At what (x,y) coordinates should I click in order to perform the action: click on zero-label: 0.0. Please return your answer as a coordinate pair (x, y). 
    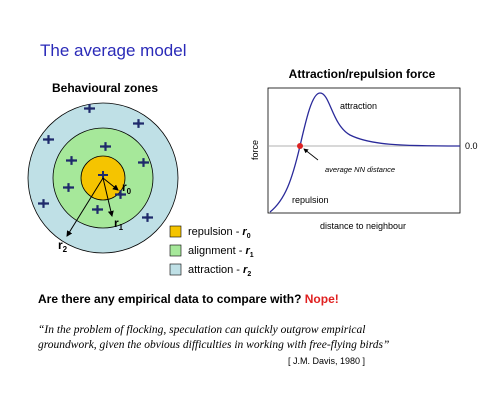
    Looking at the image, I should click on (471, 146).